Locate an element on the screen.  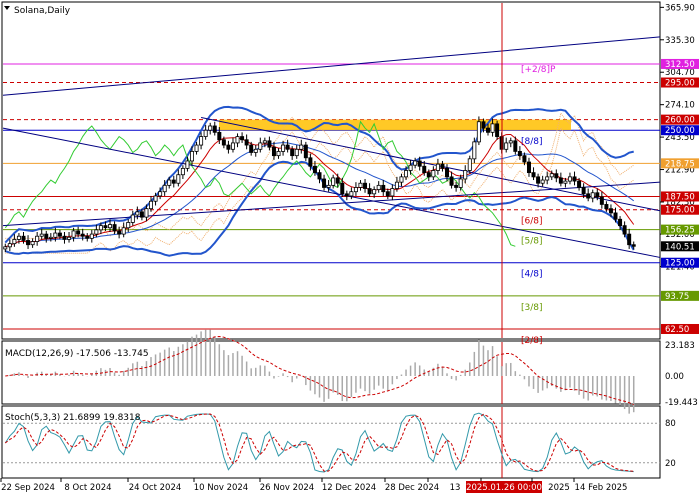
level-price-label: 93.75 is located at coordinates (677, 297).